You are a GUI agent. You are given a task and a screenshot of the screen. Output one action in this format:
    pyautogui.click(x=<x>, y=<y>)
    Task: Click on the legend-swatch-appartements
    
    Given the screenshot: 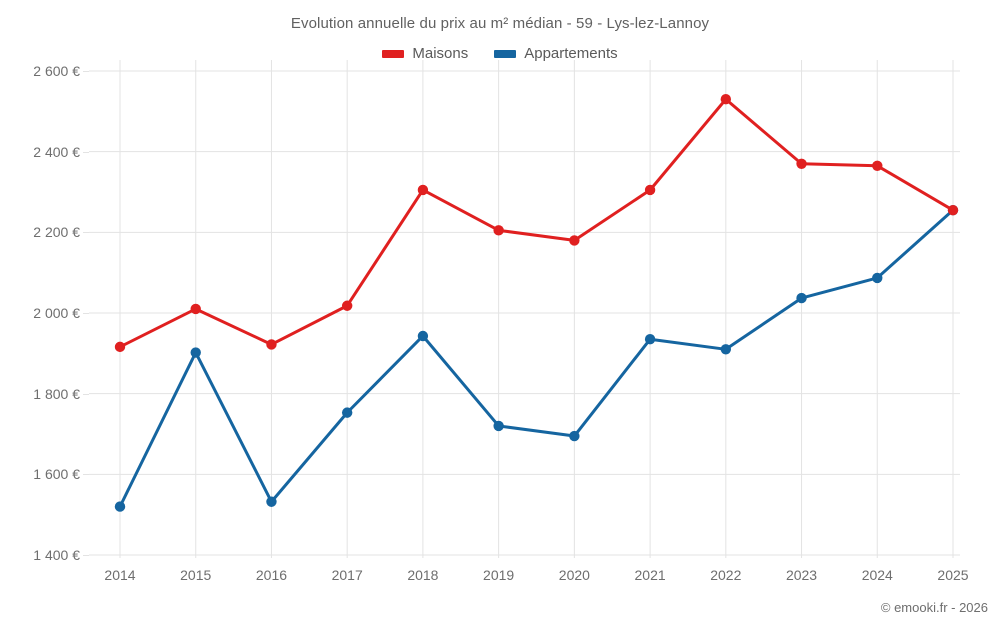 What is the action you would take?
    pyautogui.click(x=505, y=53)
    